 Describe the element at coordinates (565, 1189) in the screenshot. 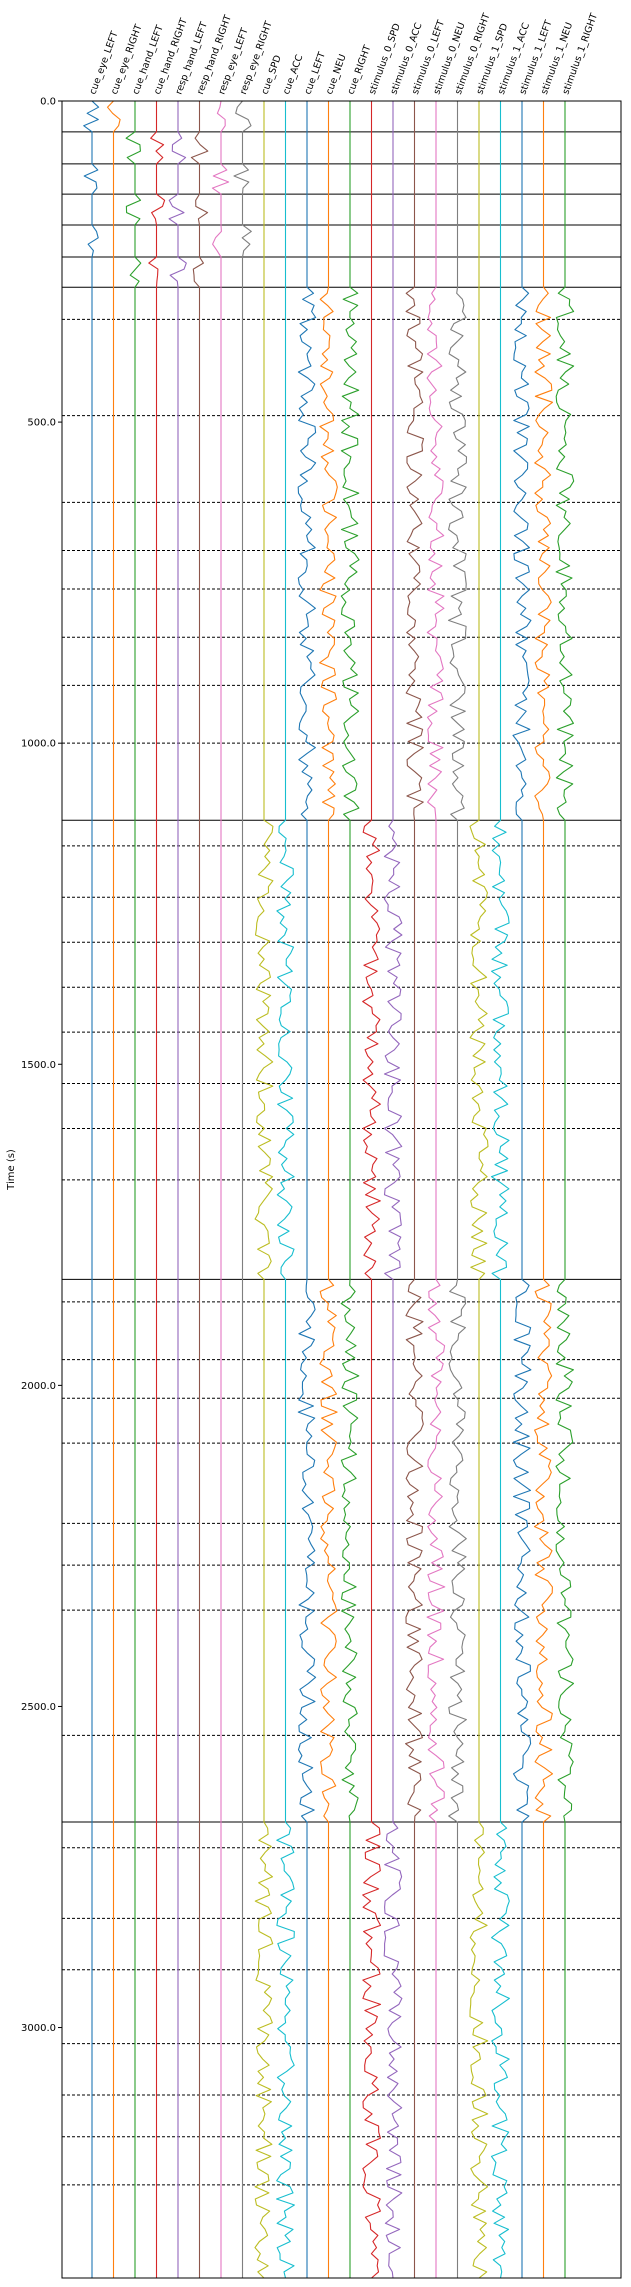

I see `trace-stimulus-1-right` at that location.